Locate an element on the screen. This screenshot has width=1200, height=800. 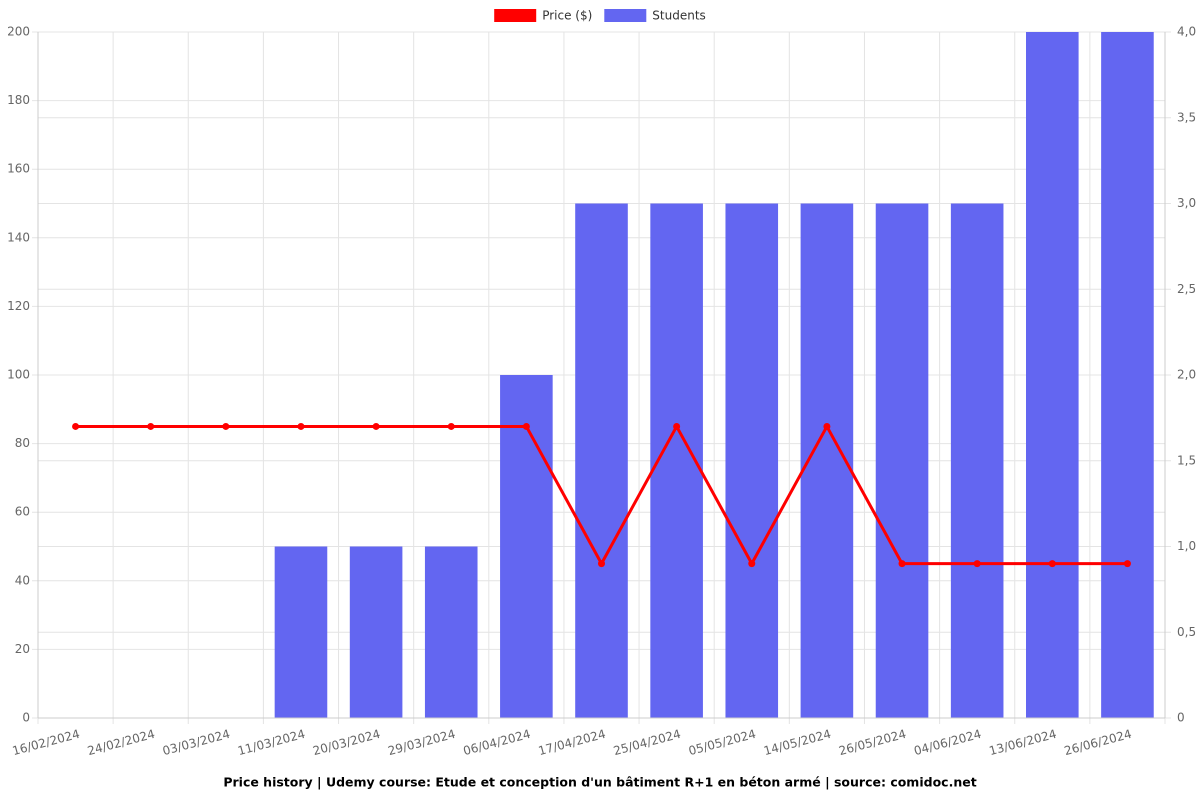
x-tick-label: 20/03/2024 is located at coordinates (346, 742).